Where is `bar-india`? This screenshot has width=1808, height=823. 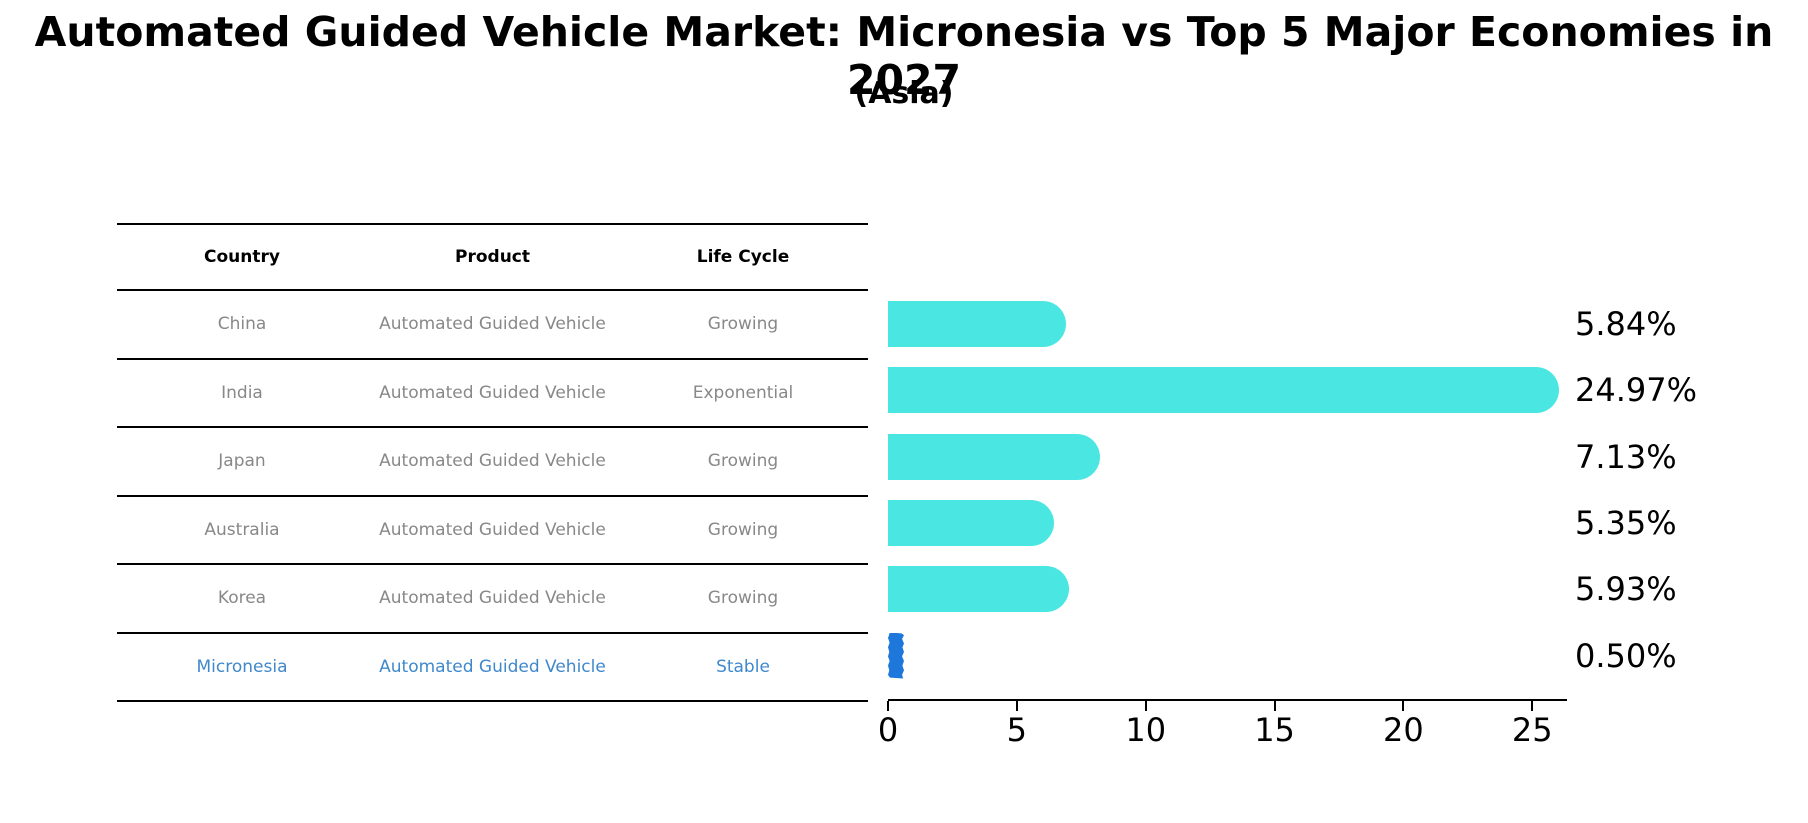 bar-india is located at coordinates (1224, 390).